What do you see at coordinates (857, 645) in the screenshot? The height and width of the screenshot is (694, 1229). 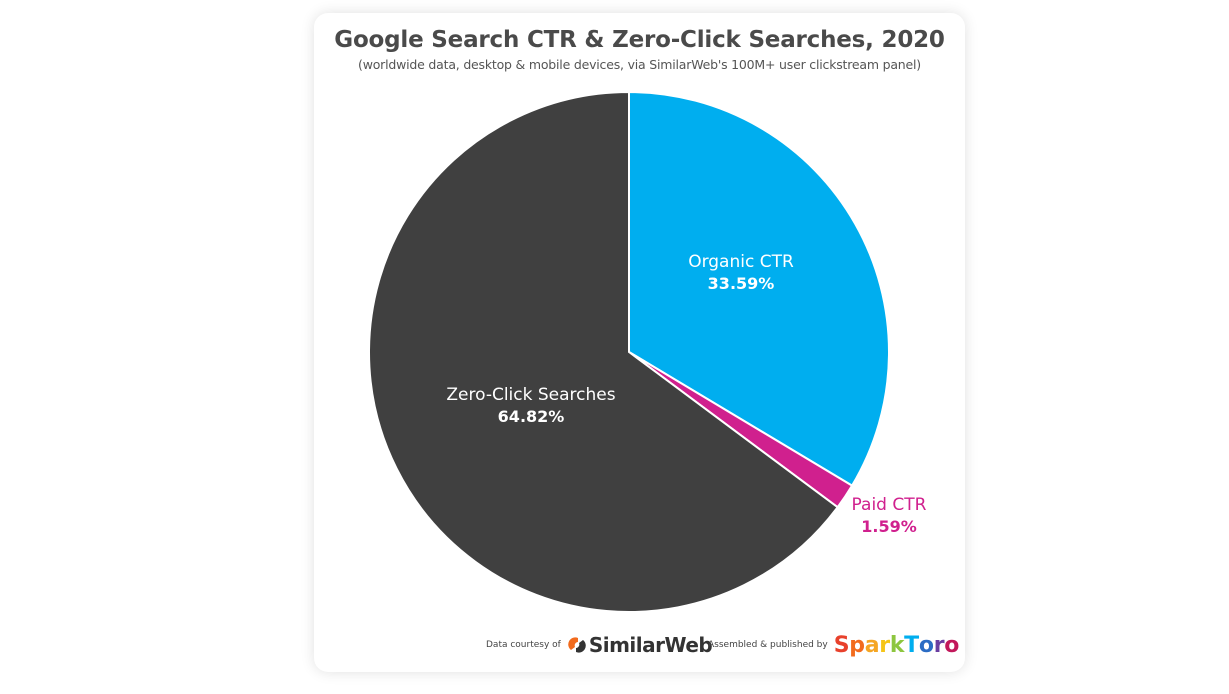 I see `sparktoro-letter: p` at bounding box center [857, 645].